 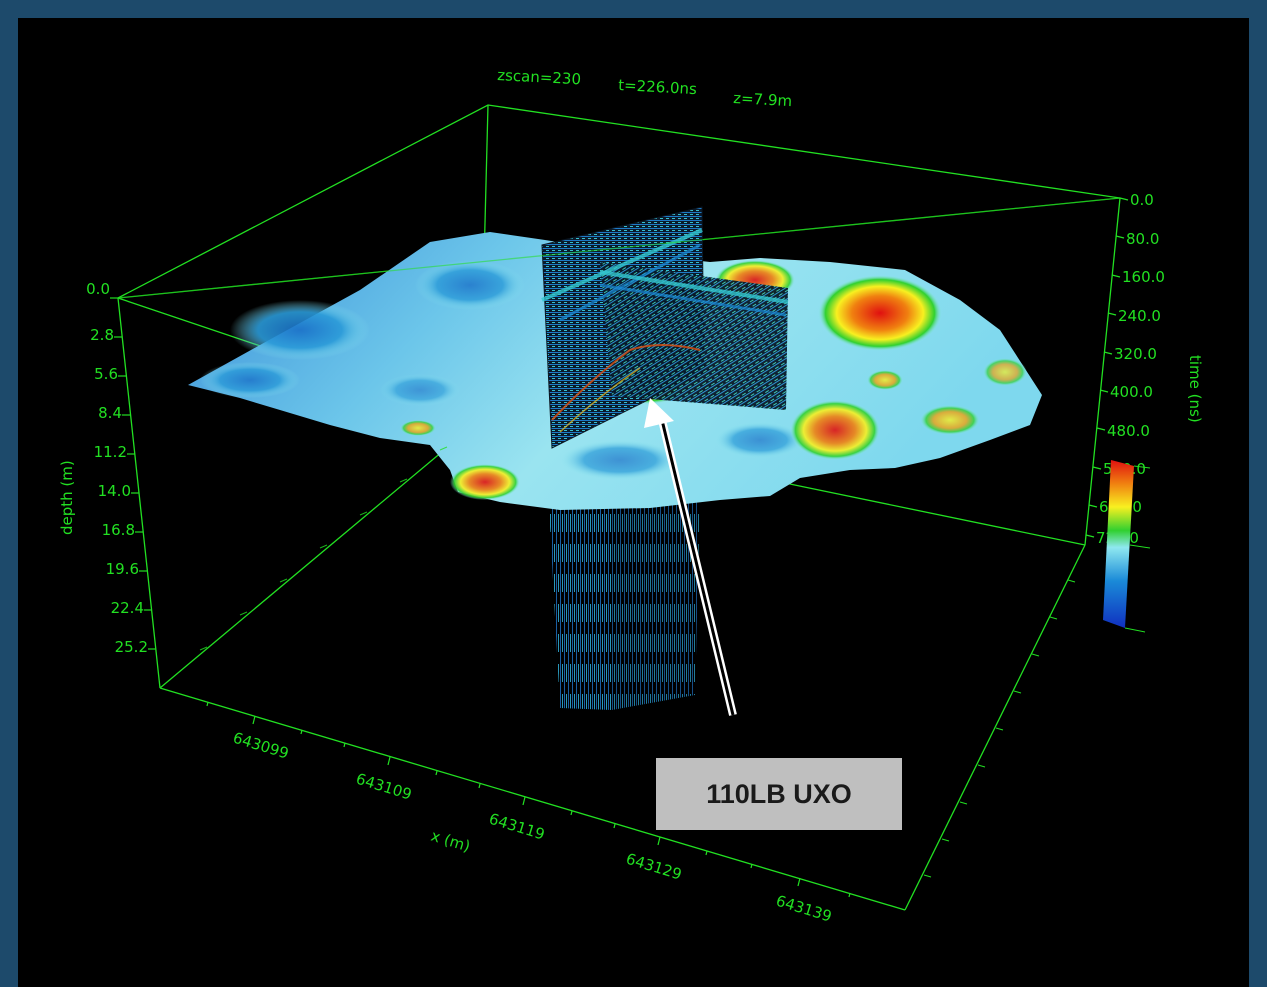 What do you see at coordinates (999, 728) in the screenshot?
I see `right-edge-ticks` at bounding box center [999, 728].